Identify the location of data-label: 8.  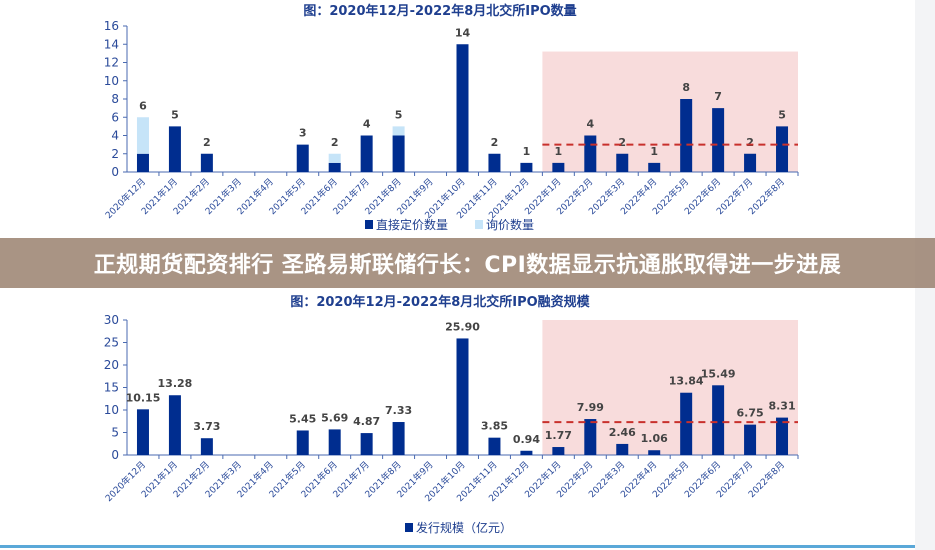
(686, 87).